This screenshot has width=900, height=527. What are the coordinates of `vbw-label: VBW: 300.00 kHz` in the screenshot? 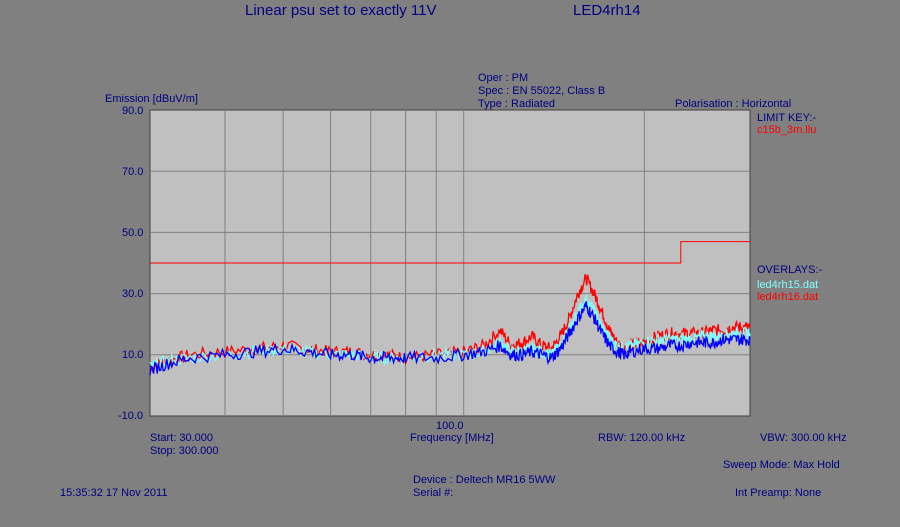 It's located at (803, 438).